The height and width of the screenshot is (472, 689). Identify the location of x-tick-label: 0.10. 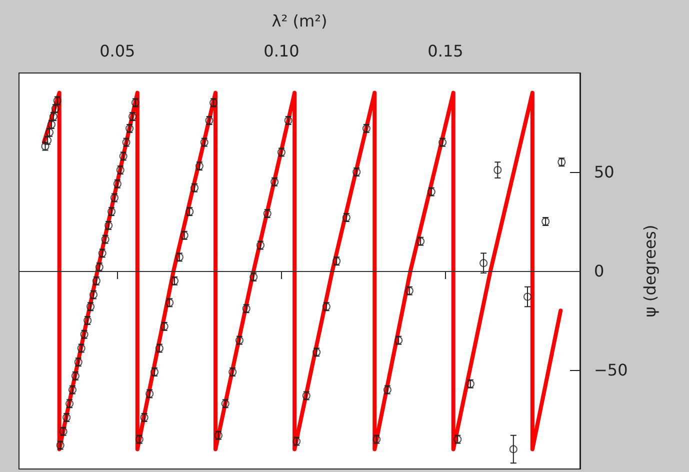
(282, 51).